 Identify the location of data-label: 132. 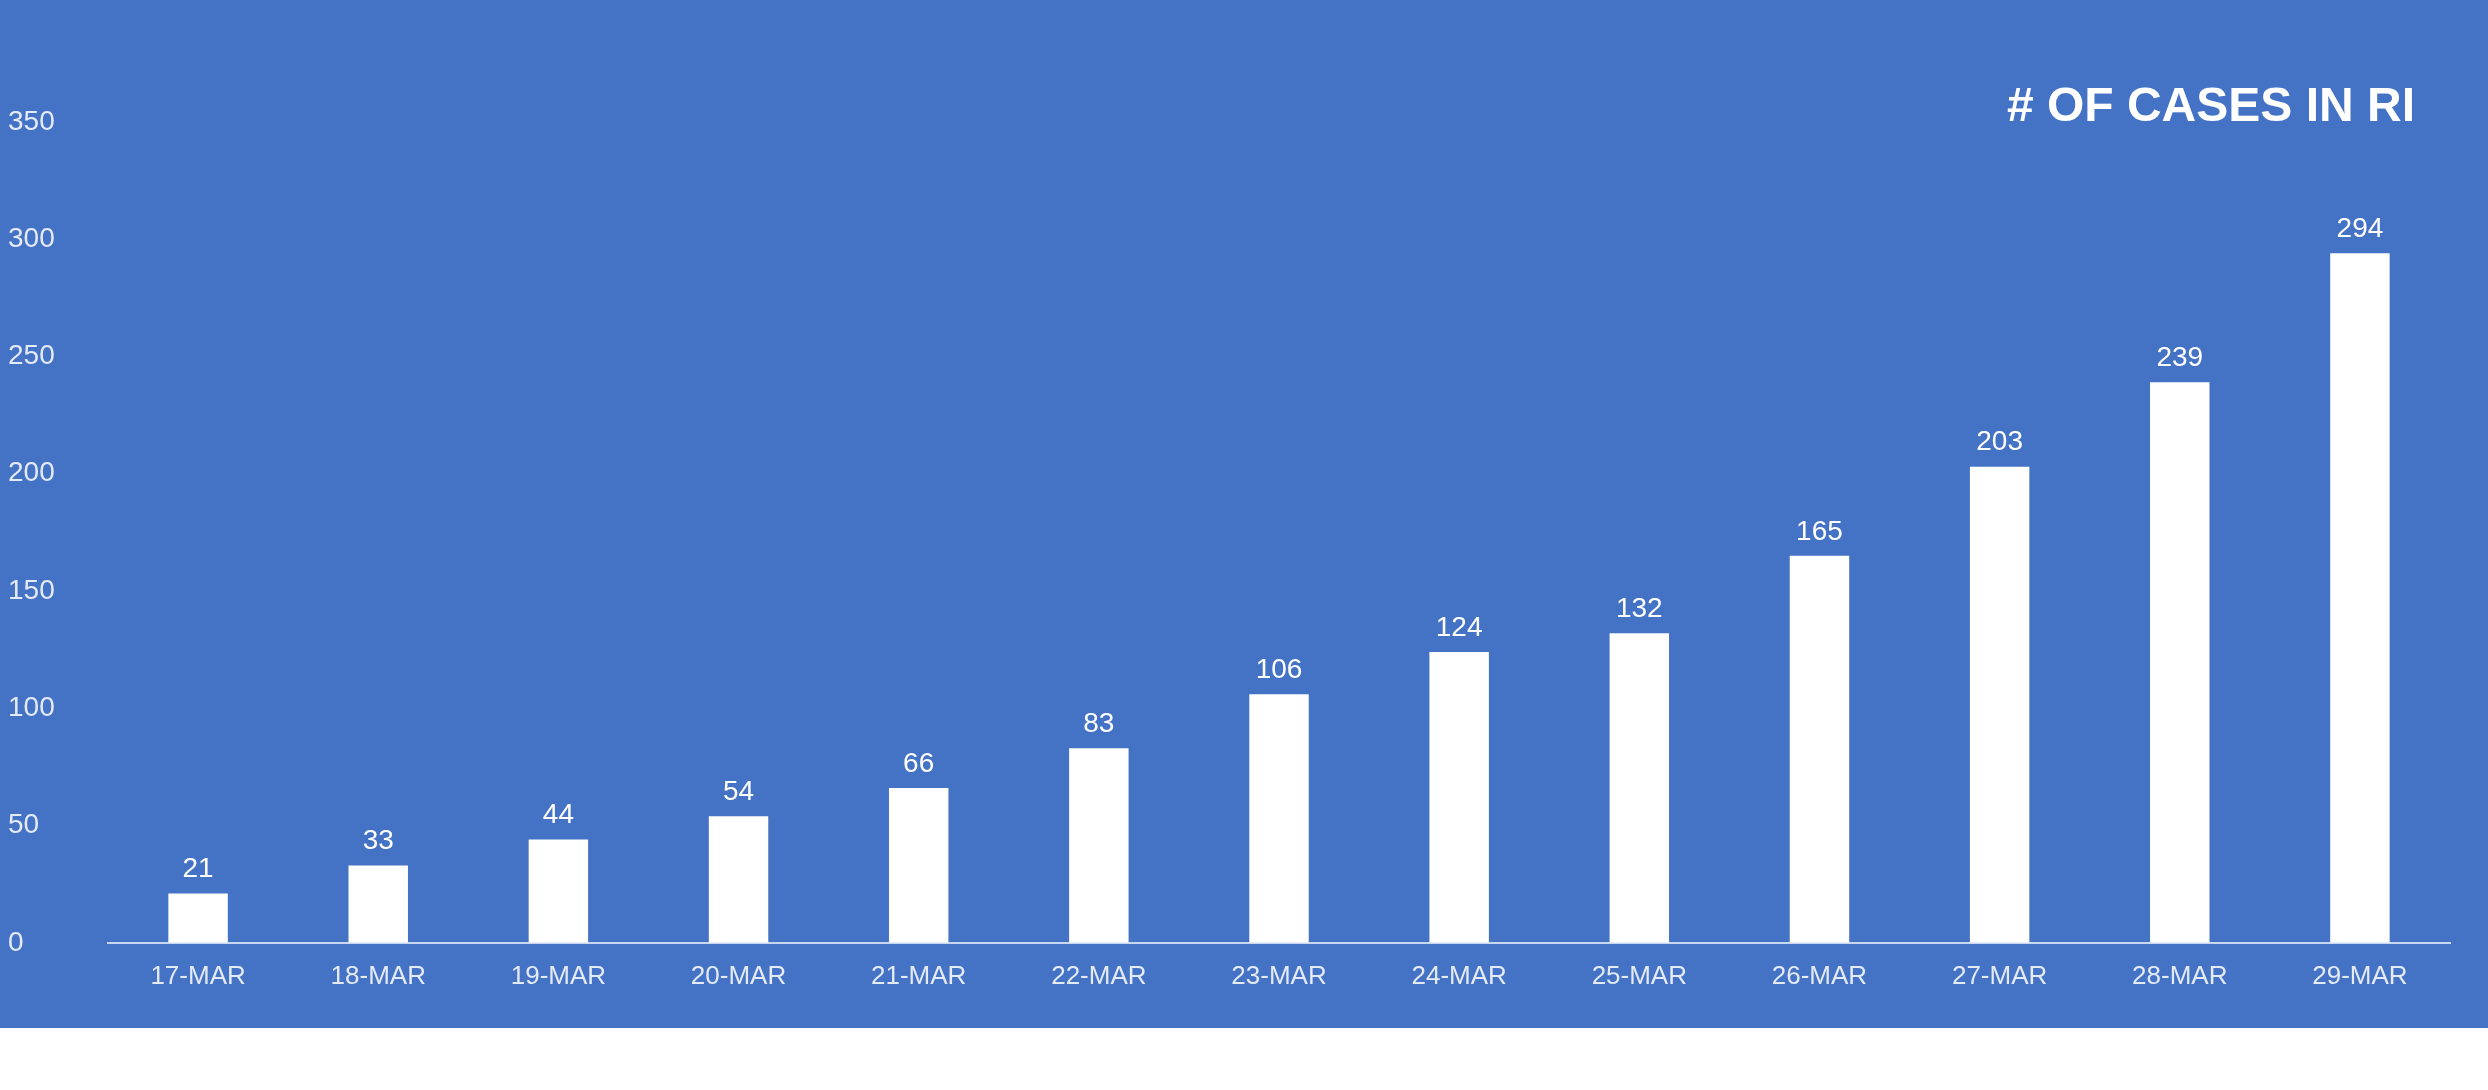
(1639, 607).